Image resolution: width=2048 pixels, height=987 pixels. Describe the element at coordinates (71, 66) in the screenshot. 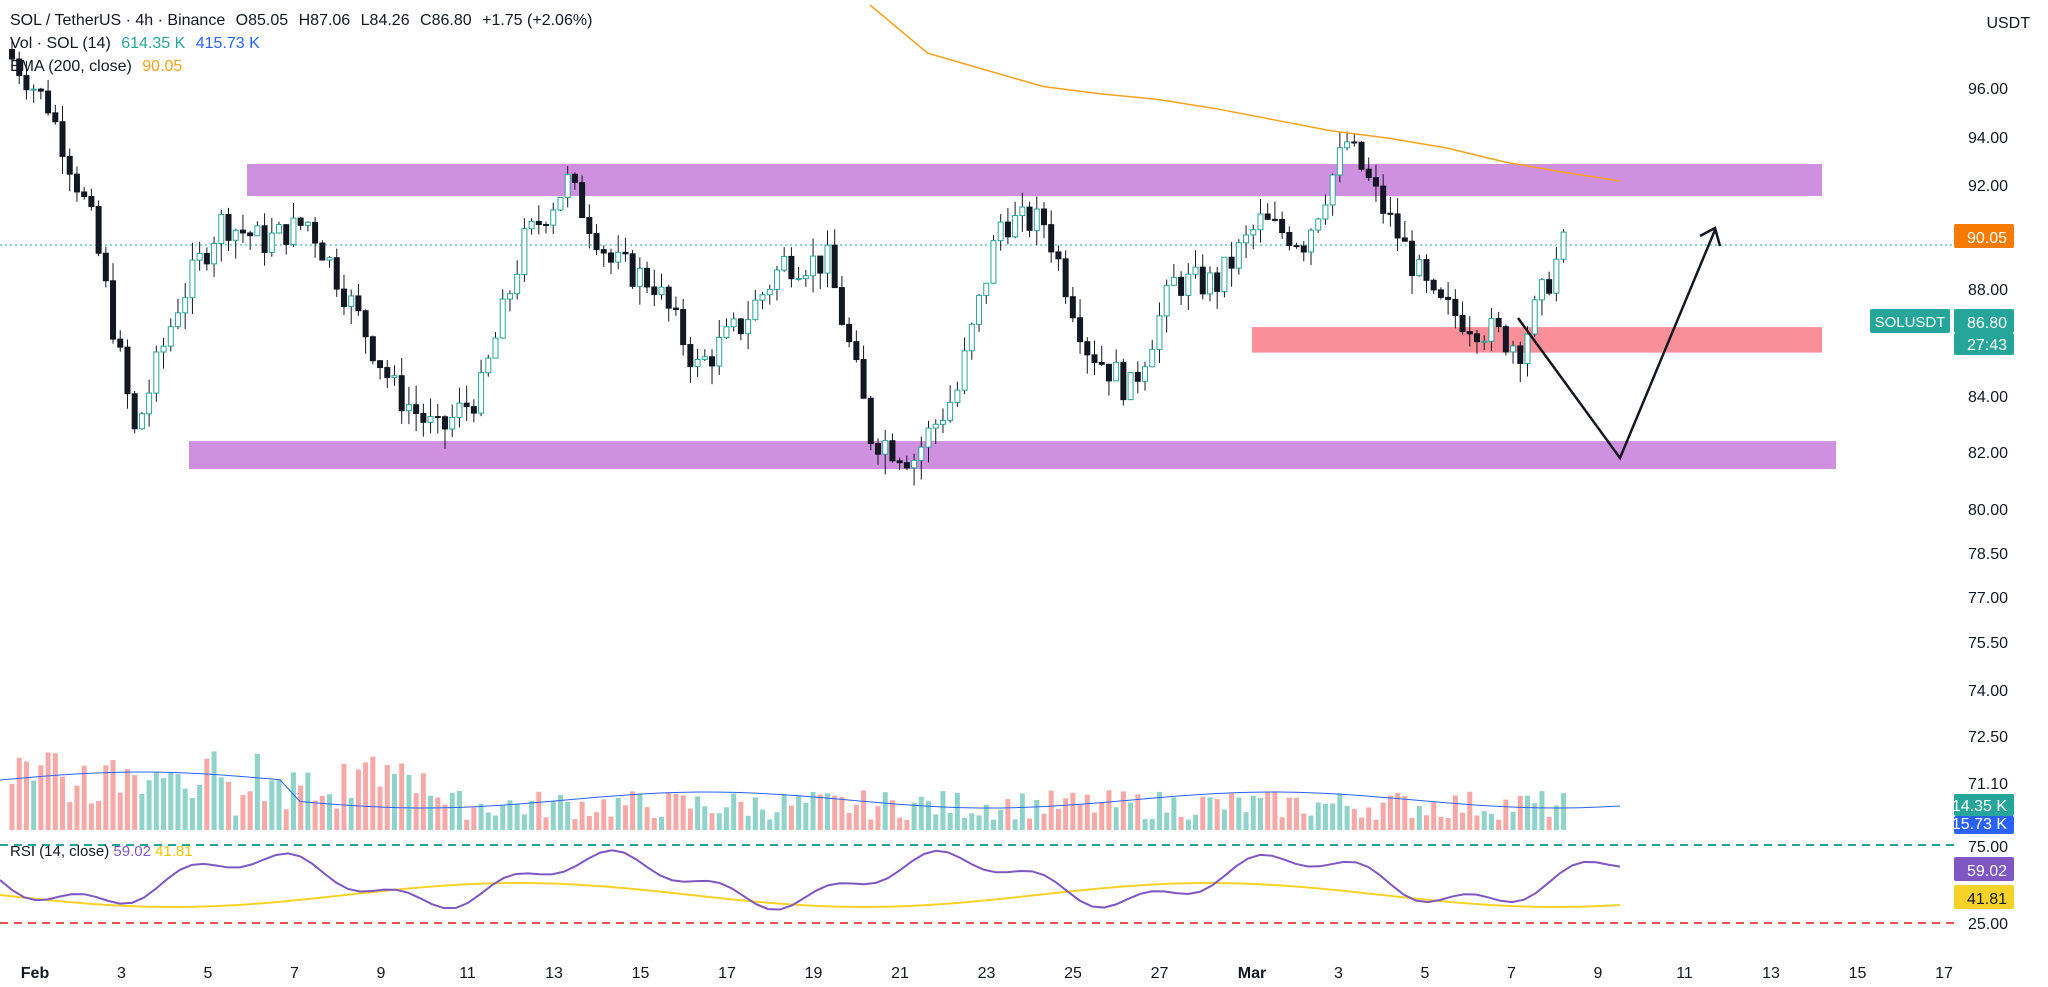

I see `ema-label: EMA (200, close)` at that location.